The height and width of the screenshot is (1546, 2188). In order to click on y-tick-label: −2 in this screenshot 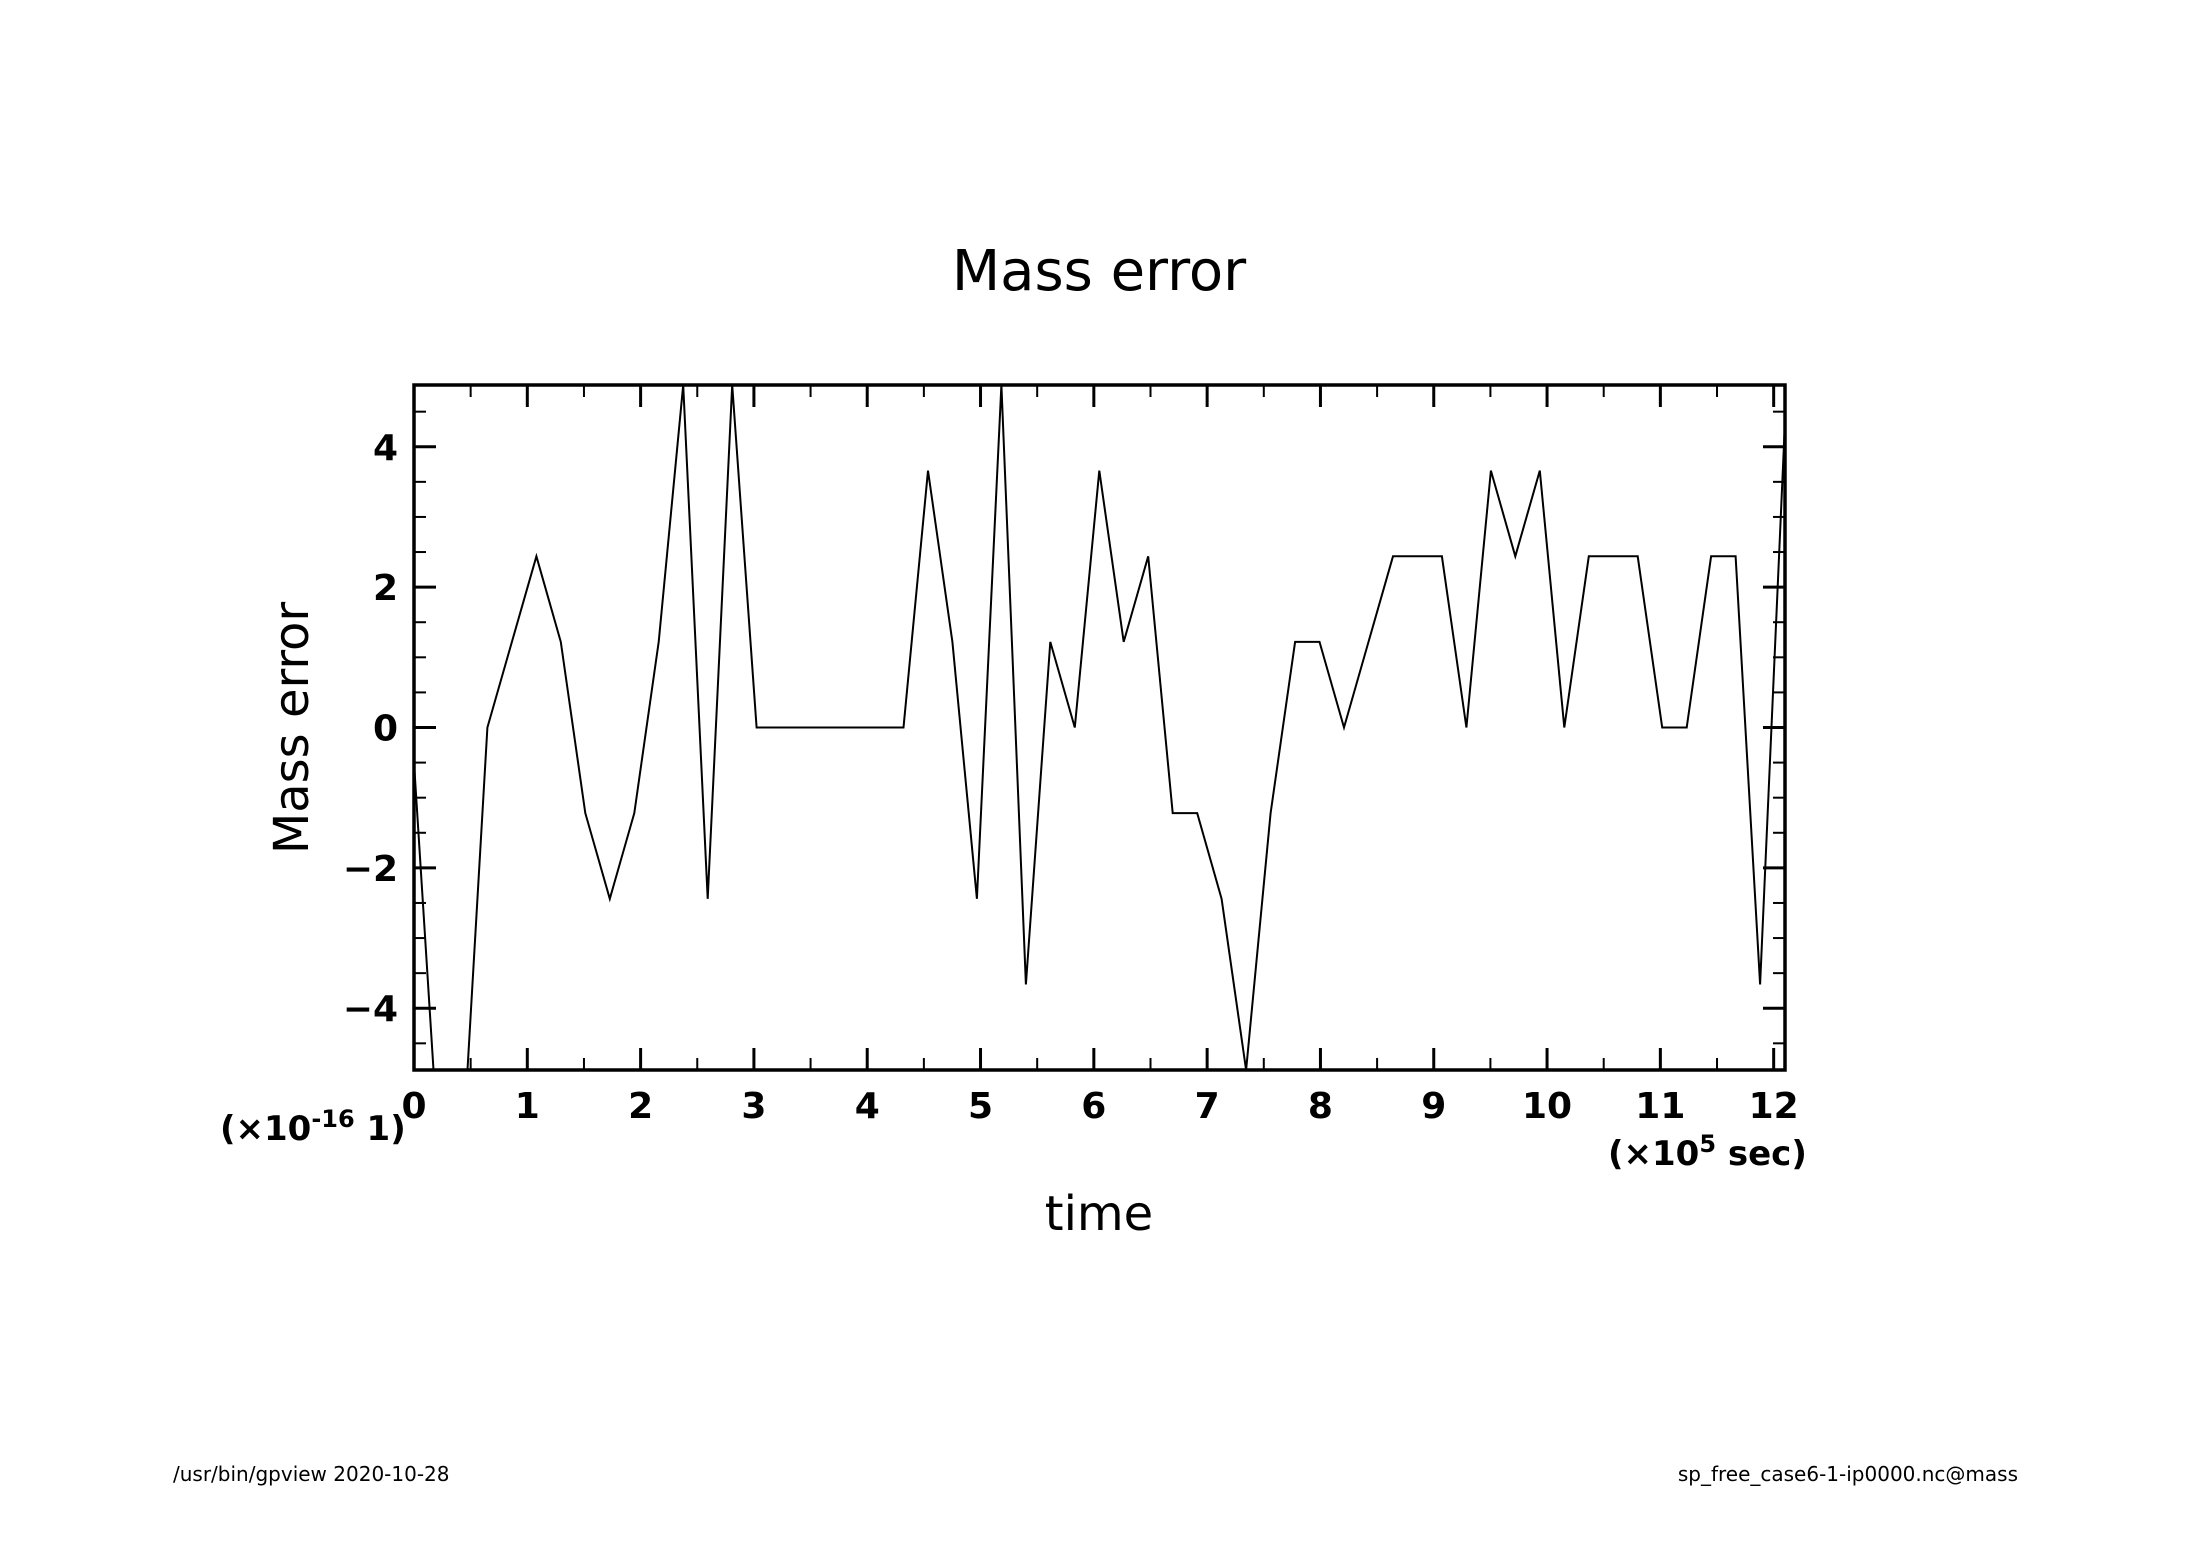, I will do `click(370, 869)`.